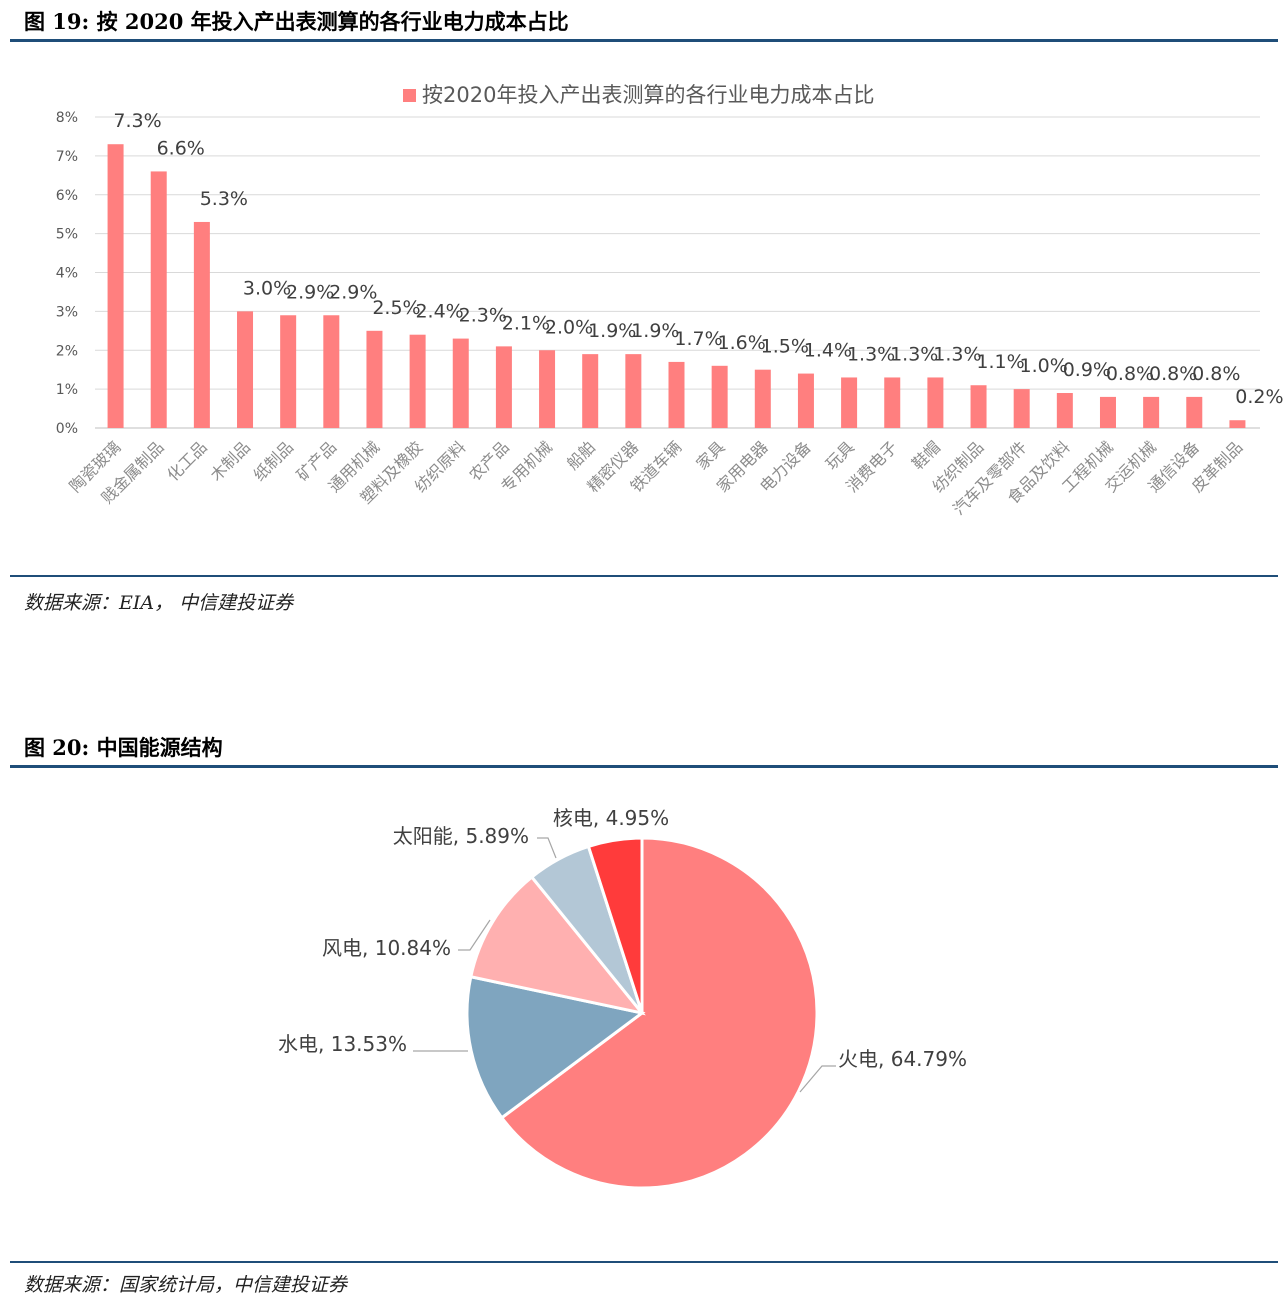 Image resolution: width=1284 pixels, height=1304 pixels. I want to click on data-label: 1.5%, so click(785, 347).